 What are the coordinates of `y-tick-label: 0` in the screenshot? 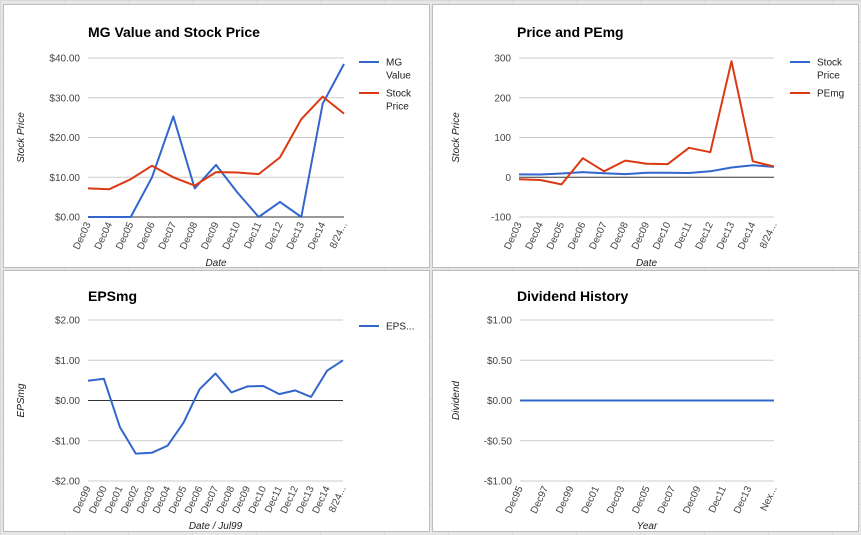 It's located at (508, 178).